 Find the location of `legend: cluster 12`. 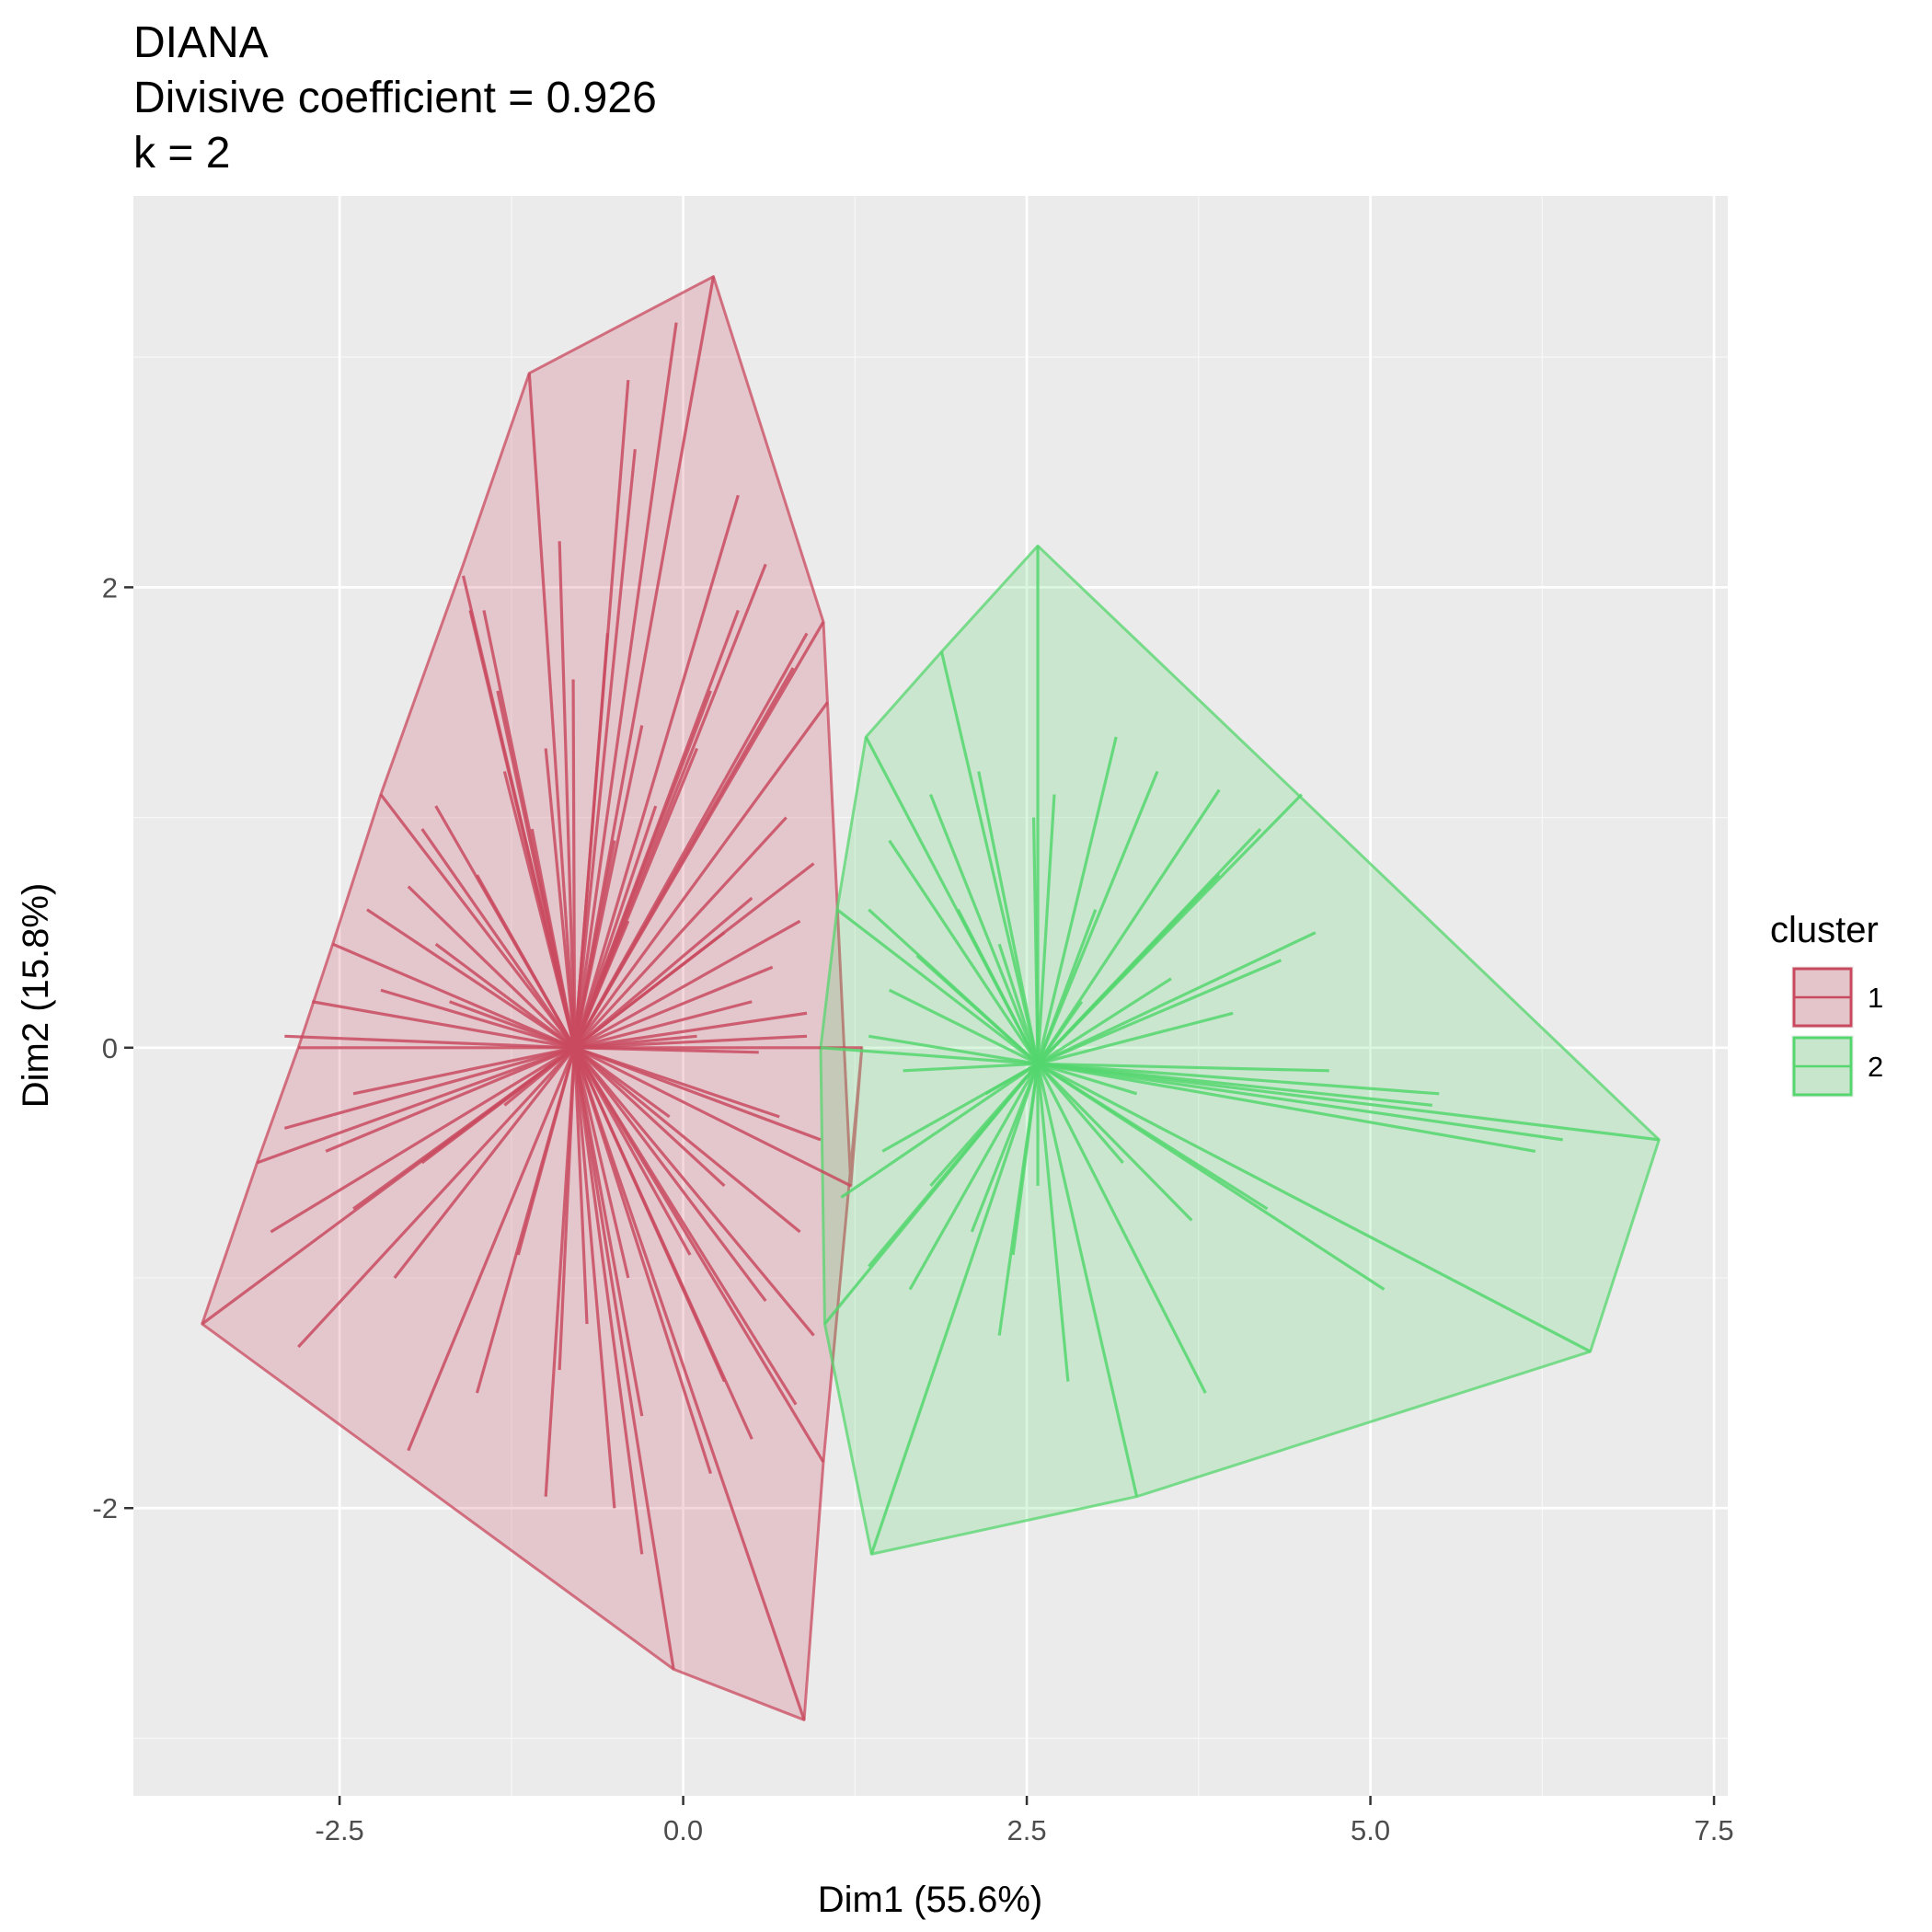

legend: cluster 12 is located at coordinates (1826, 1004).